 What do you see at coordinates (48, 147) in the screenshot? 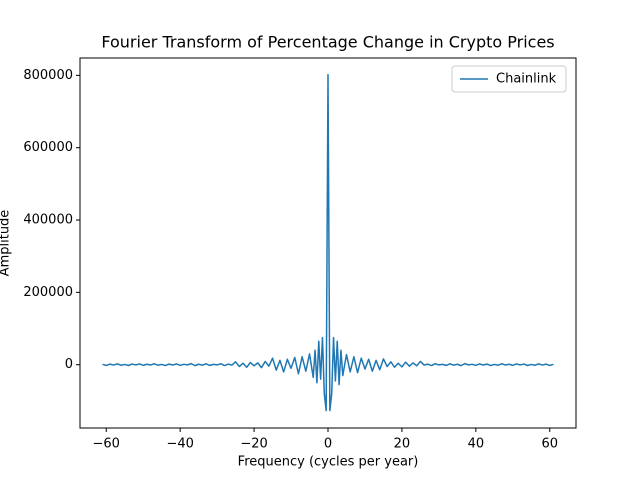
I see `y-tick-label: 600000` at bounding box center [48, 147].